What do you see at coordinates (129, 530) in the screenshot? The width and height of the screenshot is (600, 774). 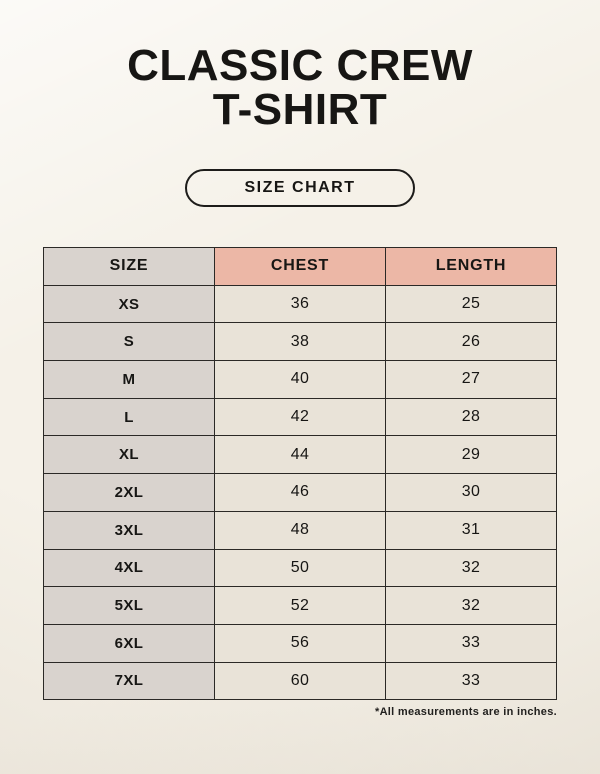 I see `size-cell: 3XL` at bounding box center [129, 530].